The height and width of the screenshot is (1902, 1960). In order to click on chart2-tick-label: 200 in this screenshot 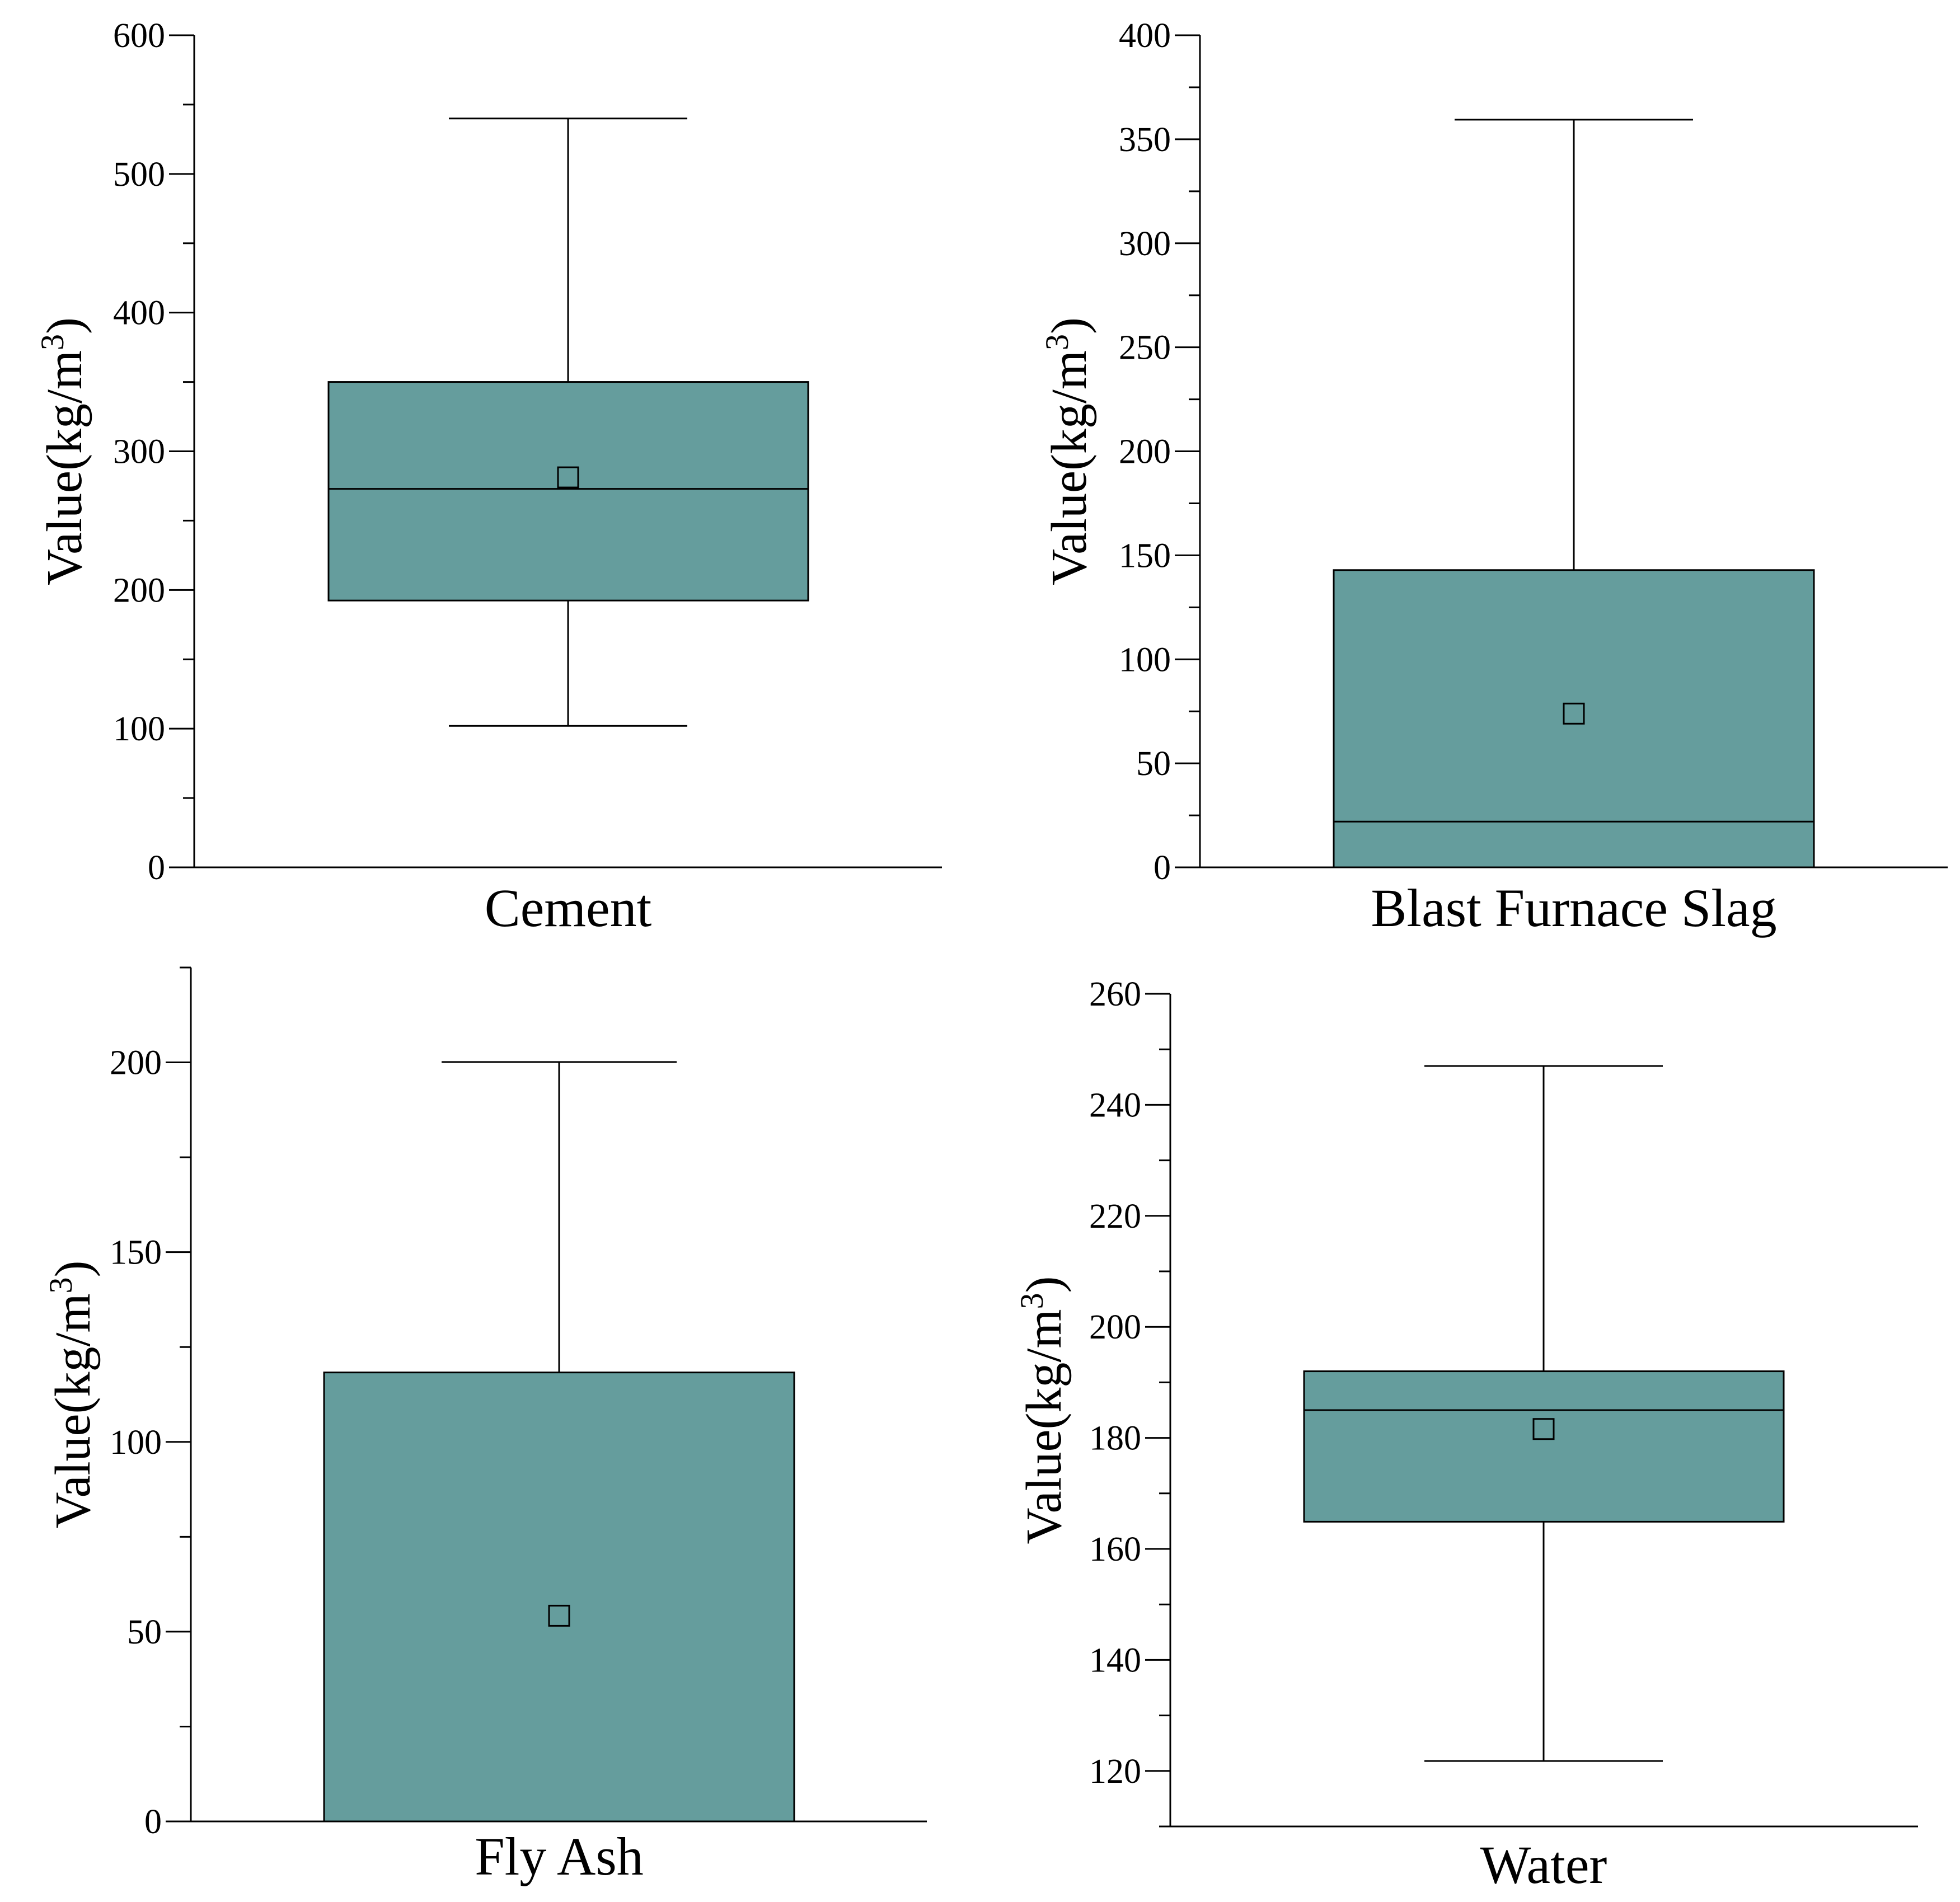, I will do `click(1145, 452)`.